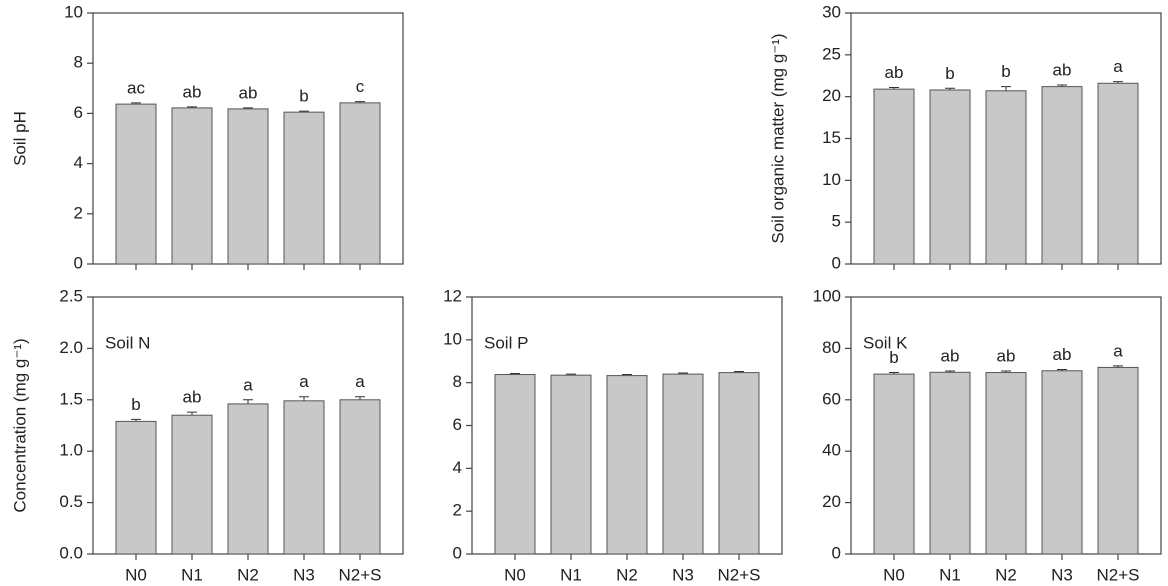  Describe the element at coordinates (360, 86) in the screenshot. I see `significance-letter: c` at that location.